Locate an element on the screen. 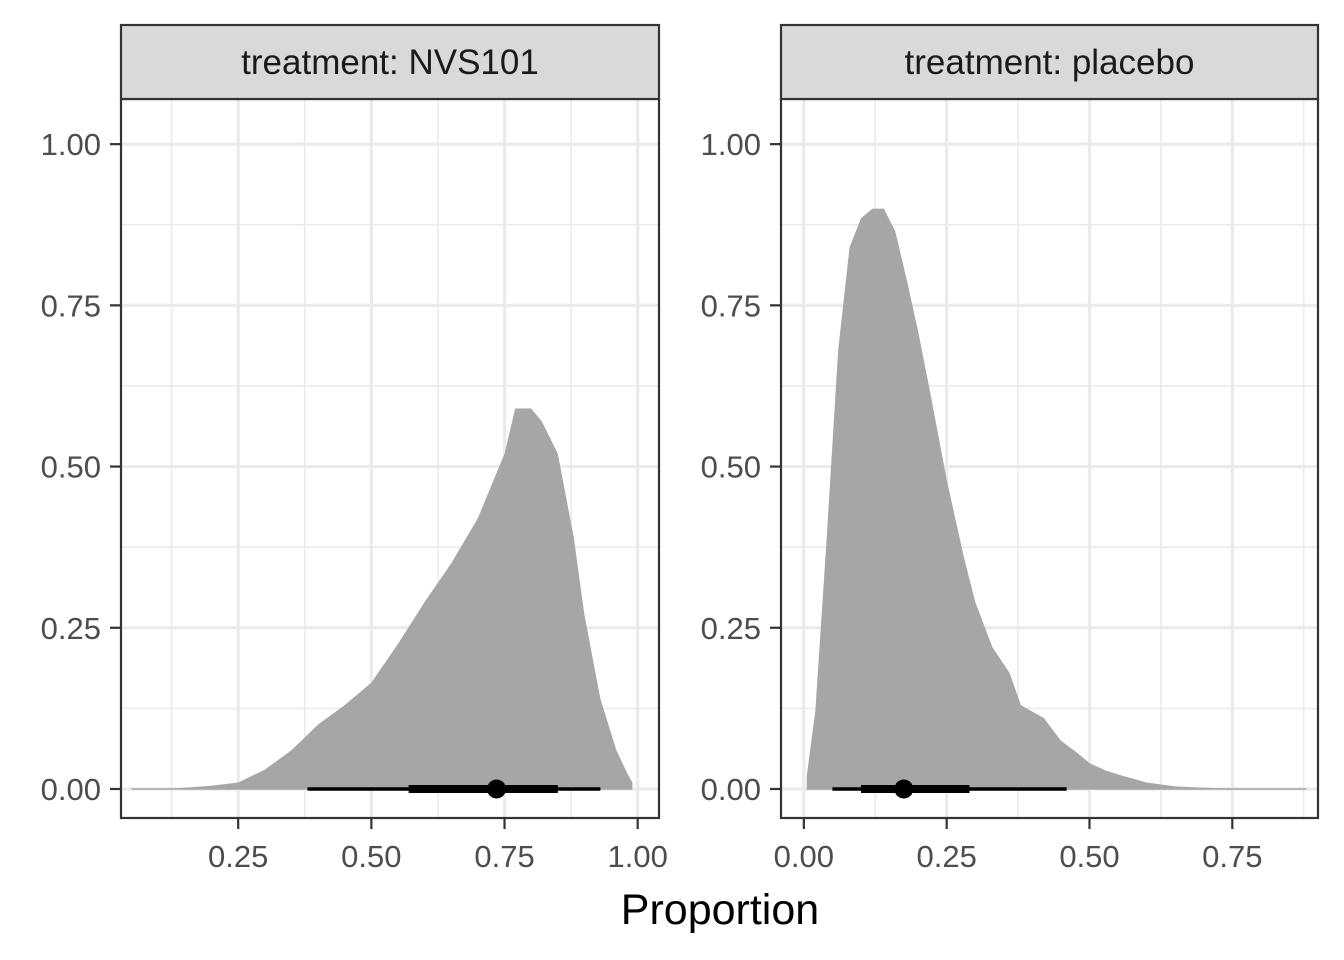 Image resolution: width=1344 pixels, height=960 pixels. x-tick-label: 0.00 is located at coordinates (804, 856).